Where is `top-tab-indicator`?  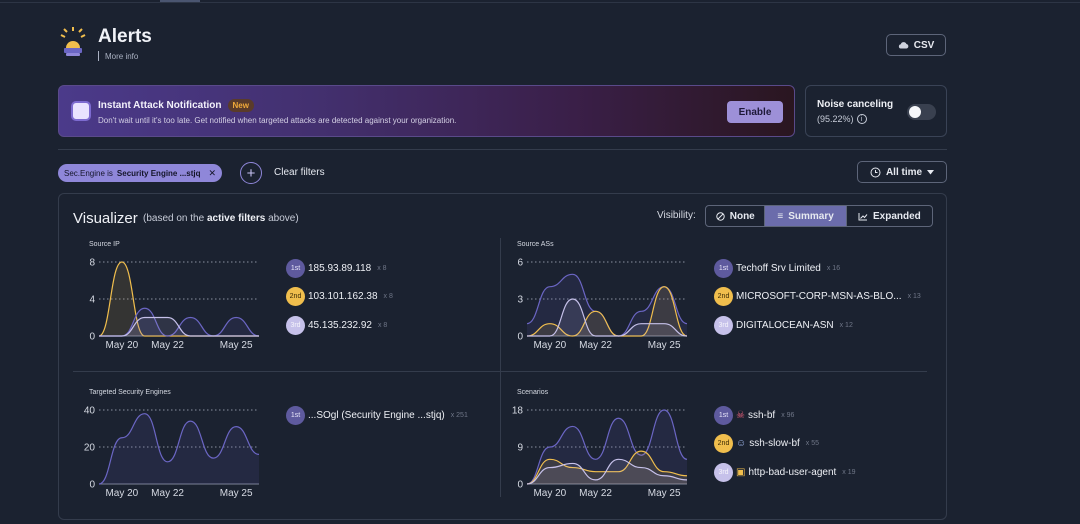 top-tab-indicator is located at coordinates (180, 1).